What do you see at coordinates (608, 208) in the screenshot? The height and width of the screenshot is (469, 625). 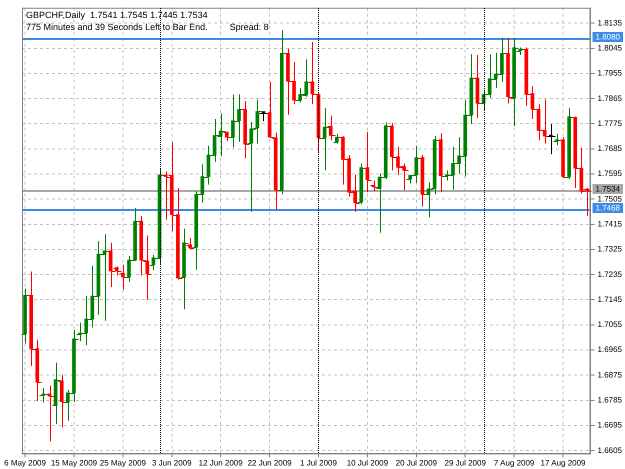 I see `ref-line-label: 1.7468` at bounding box center [608, 208].